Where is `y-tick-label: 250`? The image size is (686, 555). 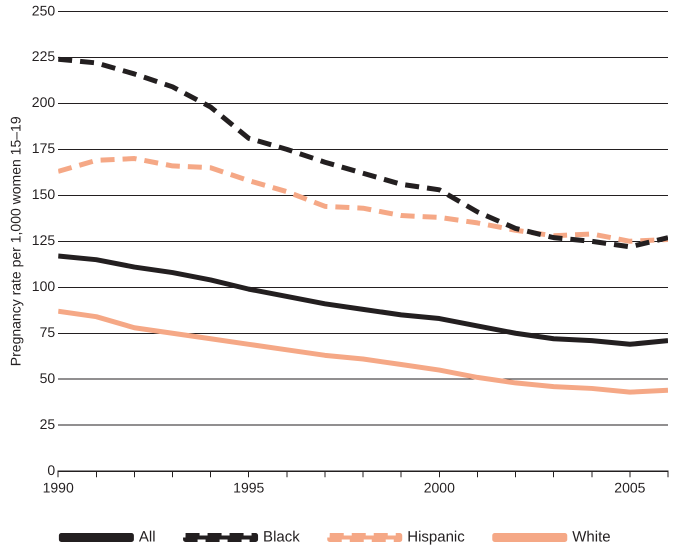
y-tick-label: 250 is located at coordinates (44, 10).